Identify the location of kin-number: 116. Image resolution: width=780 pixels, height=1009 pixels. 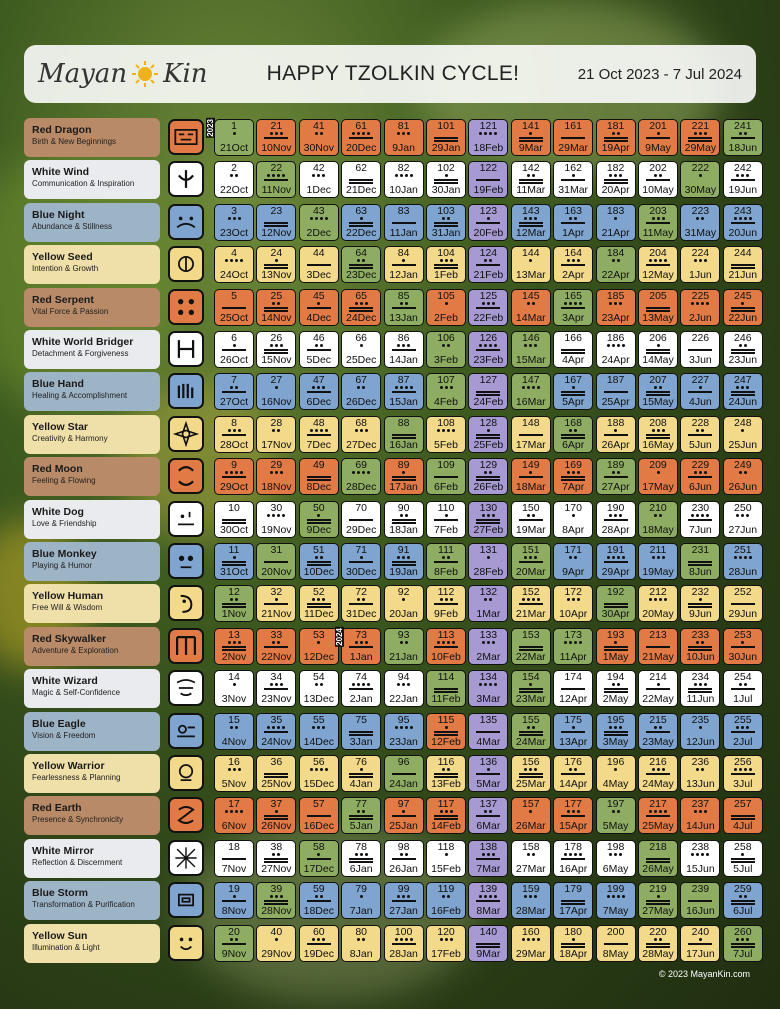
(446, 762).